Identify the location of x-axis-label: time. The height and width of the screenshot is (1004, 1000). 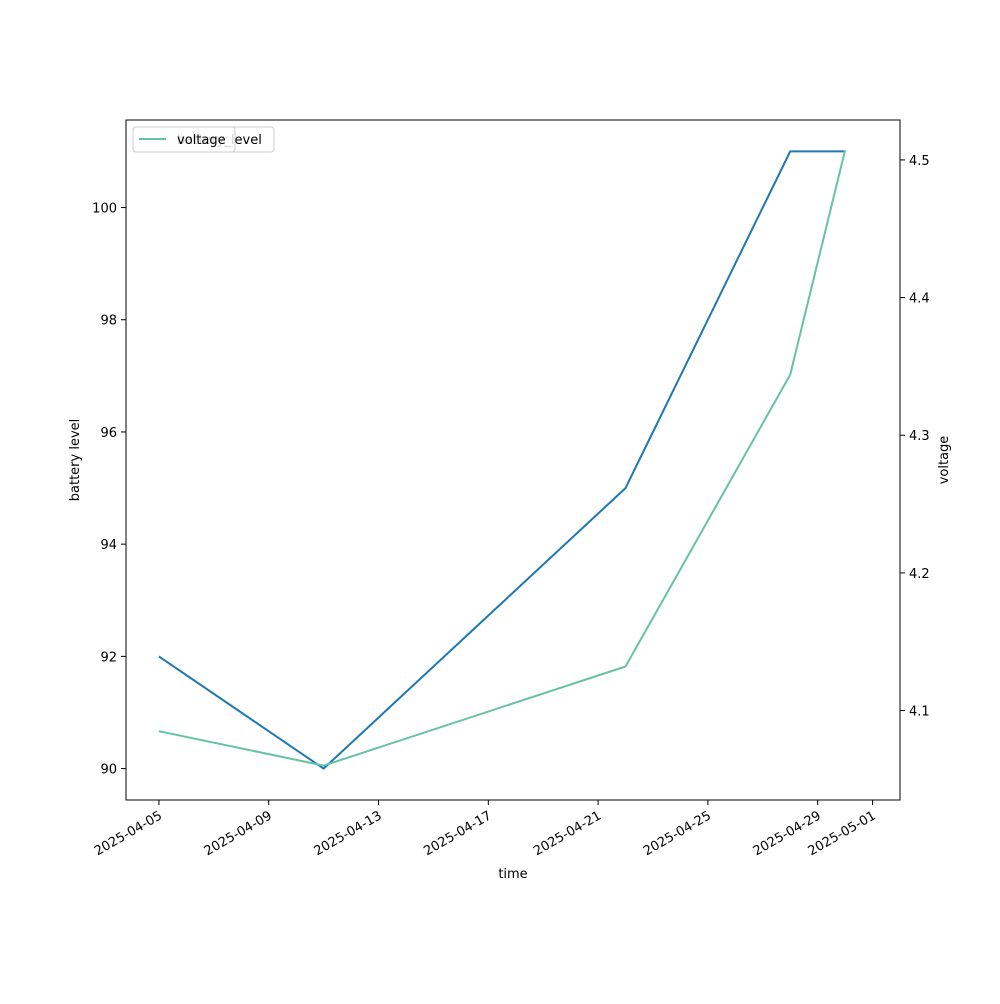
(512, 874).